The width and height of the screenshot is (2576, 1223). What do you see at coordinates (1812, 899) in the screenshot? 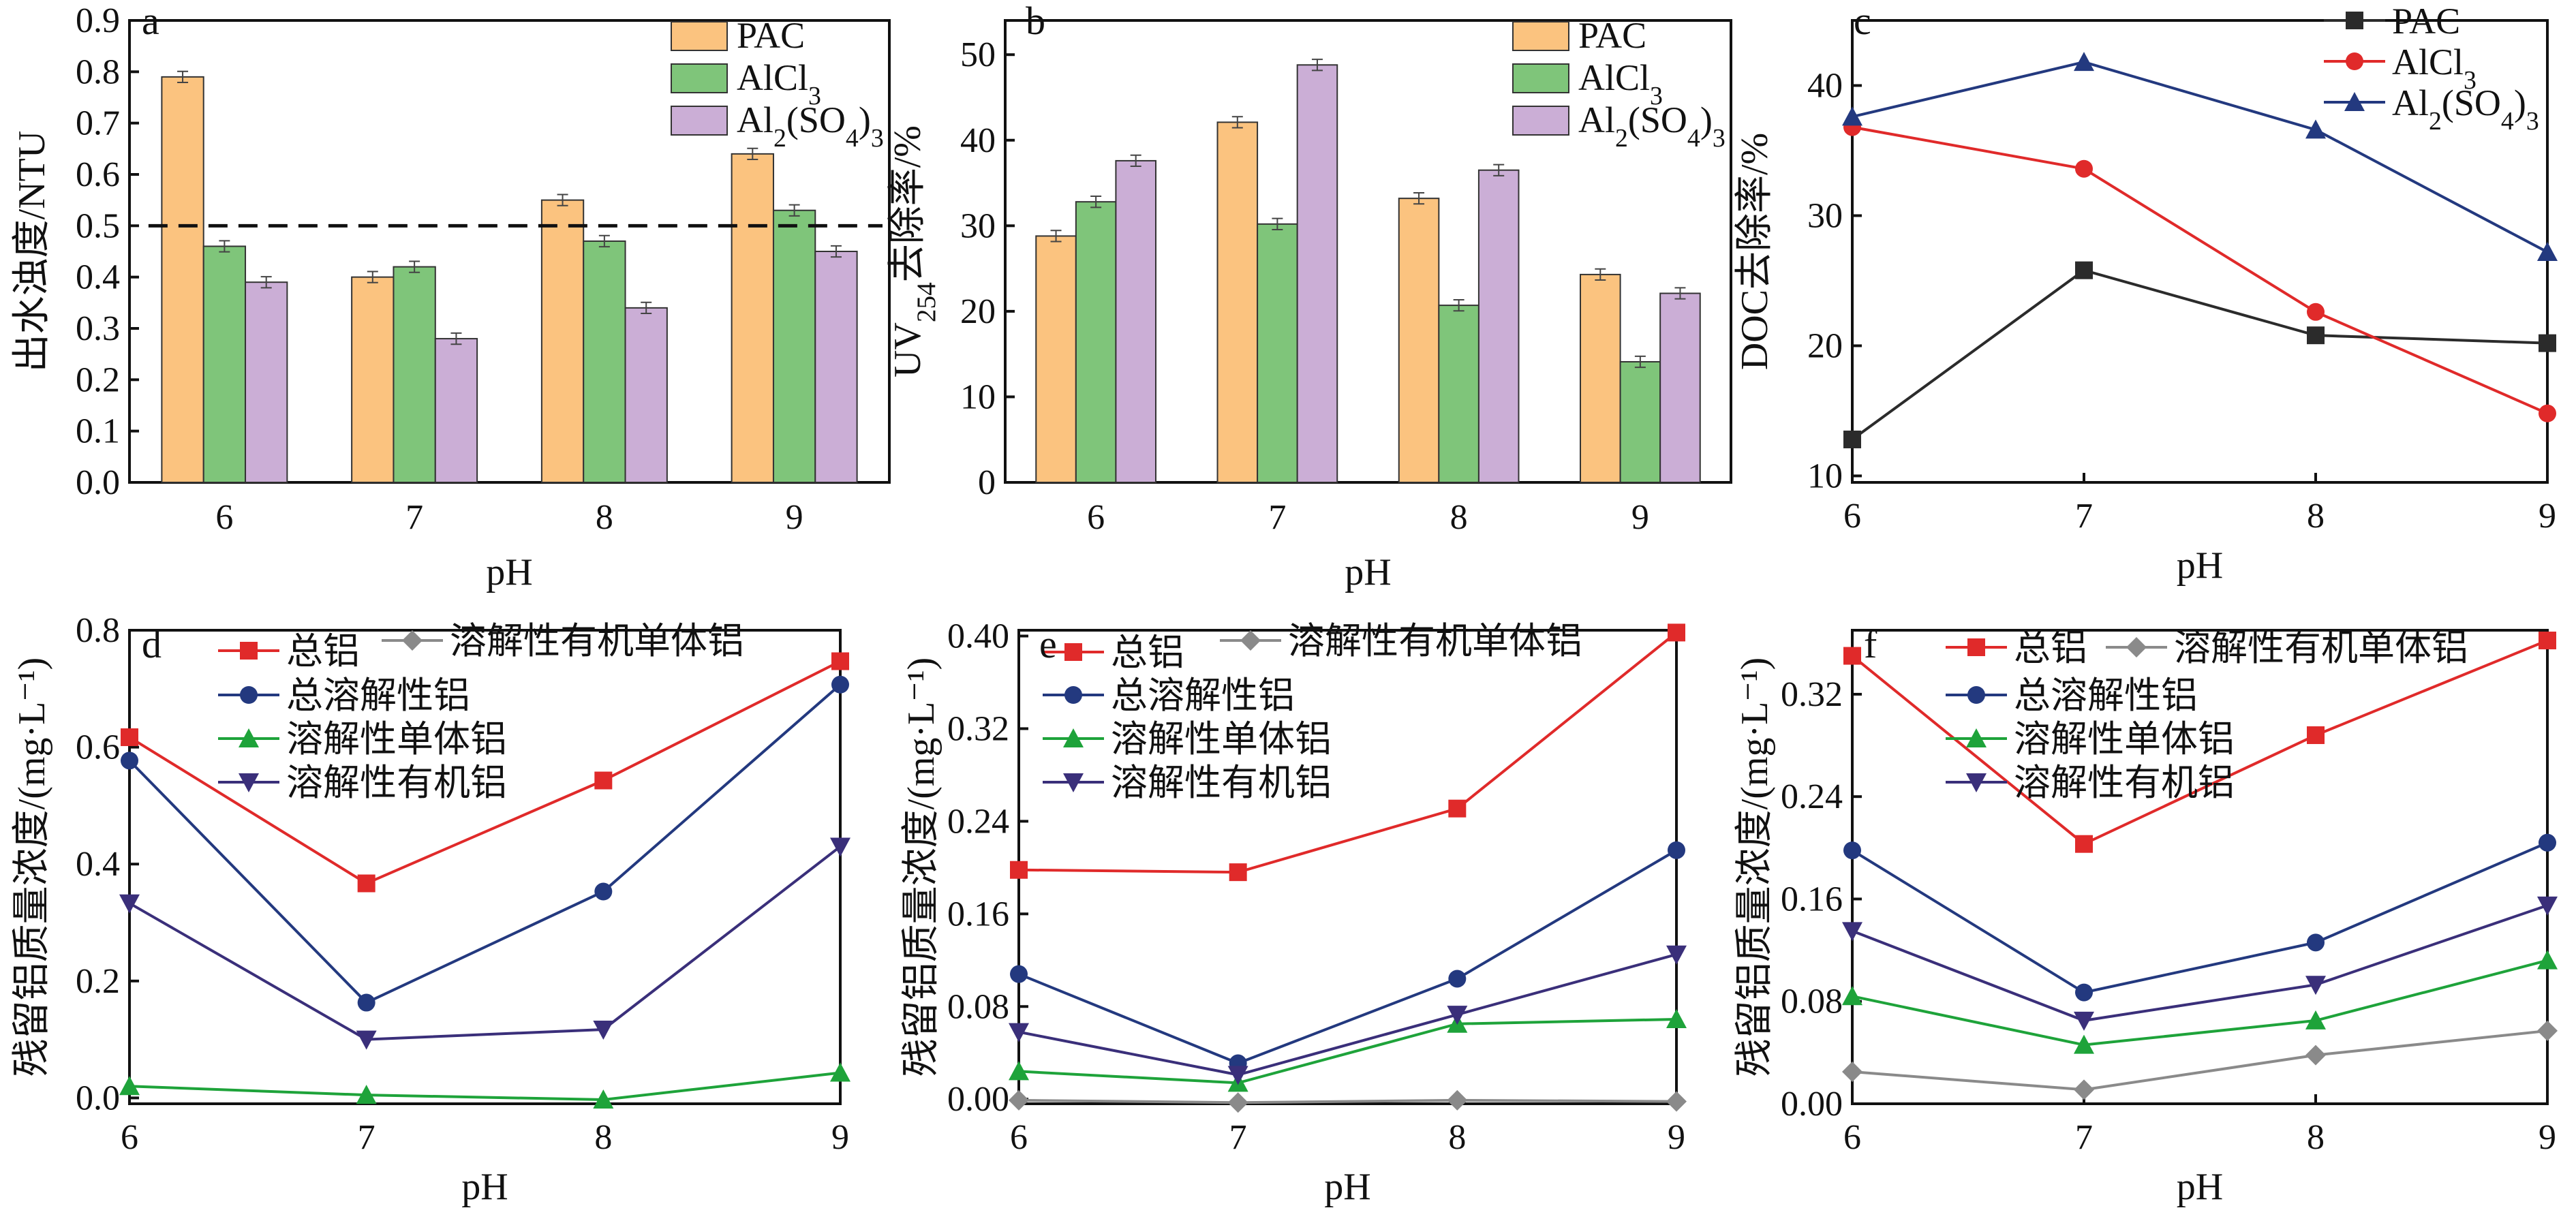
I see `y-tick-label: 0.16` at bounding box center [1812, 899].